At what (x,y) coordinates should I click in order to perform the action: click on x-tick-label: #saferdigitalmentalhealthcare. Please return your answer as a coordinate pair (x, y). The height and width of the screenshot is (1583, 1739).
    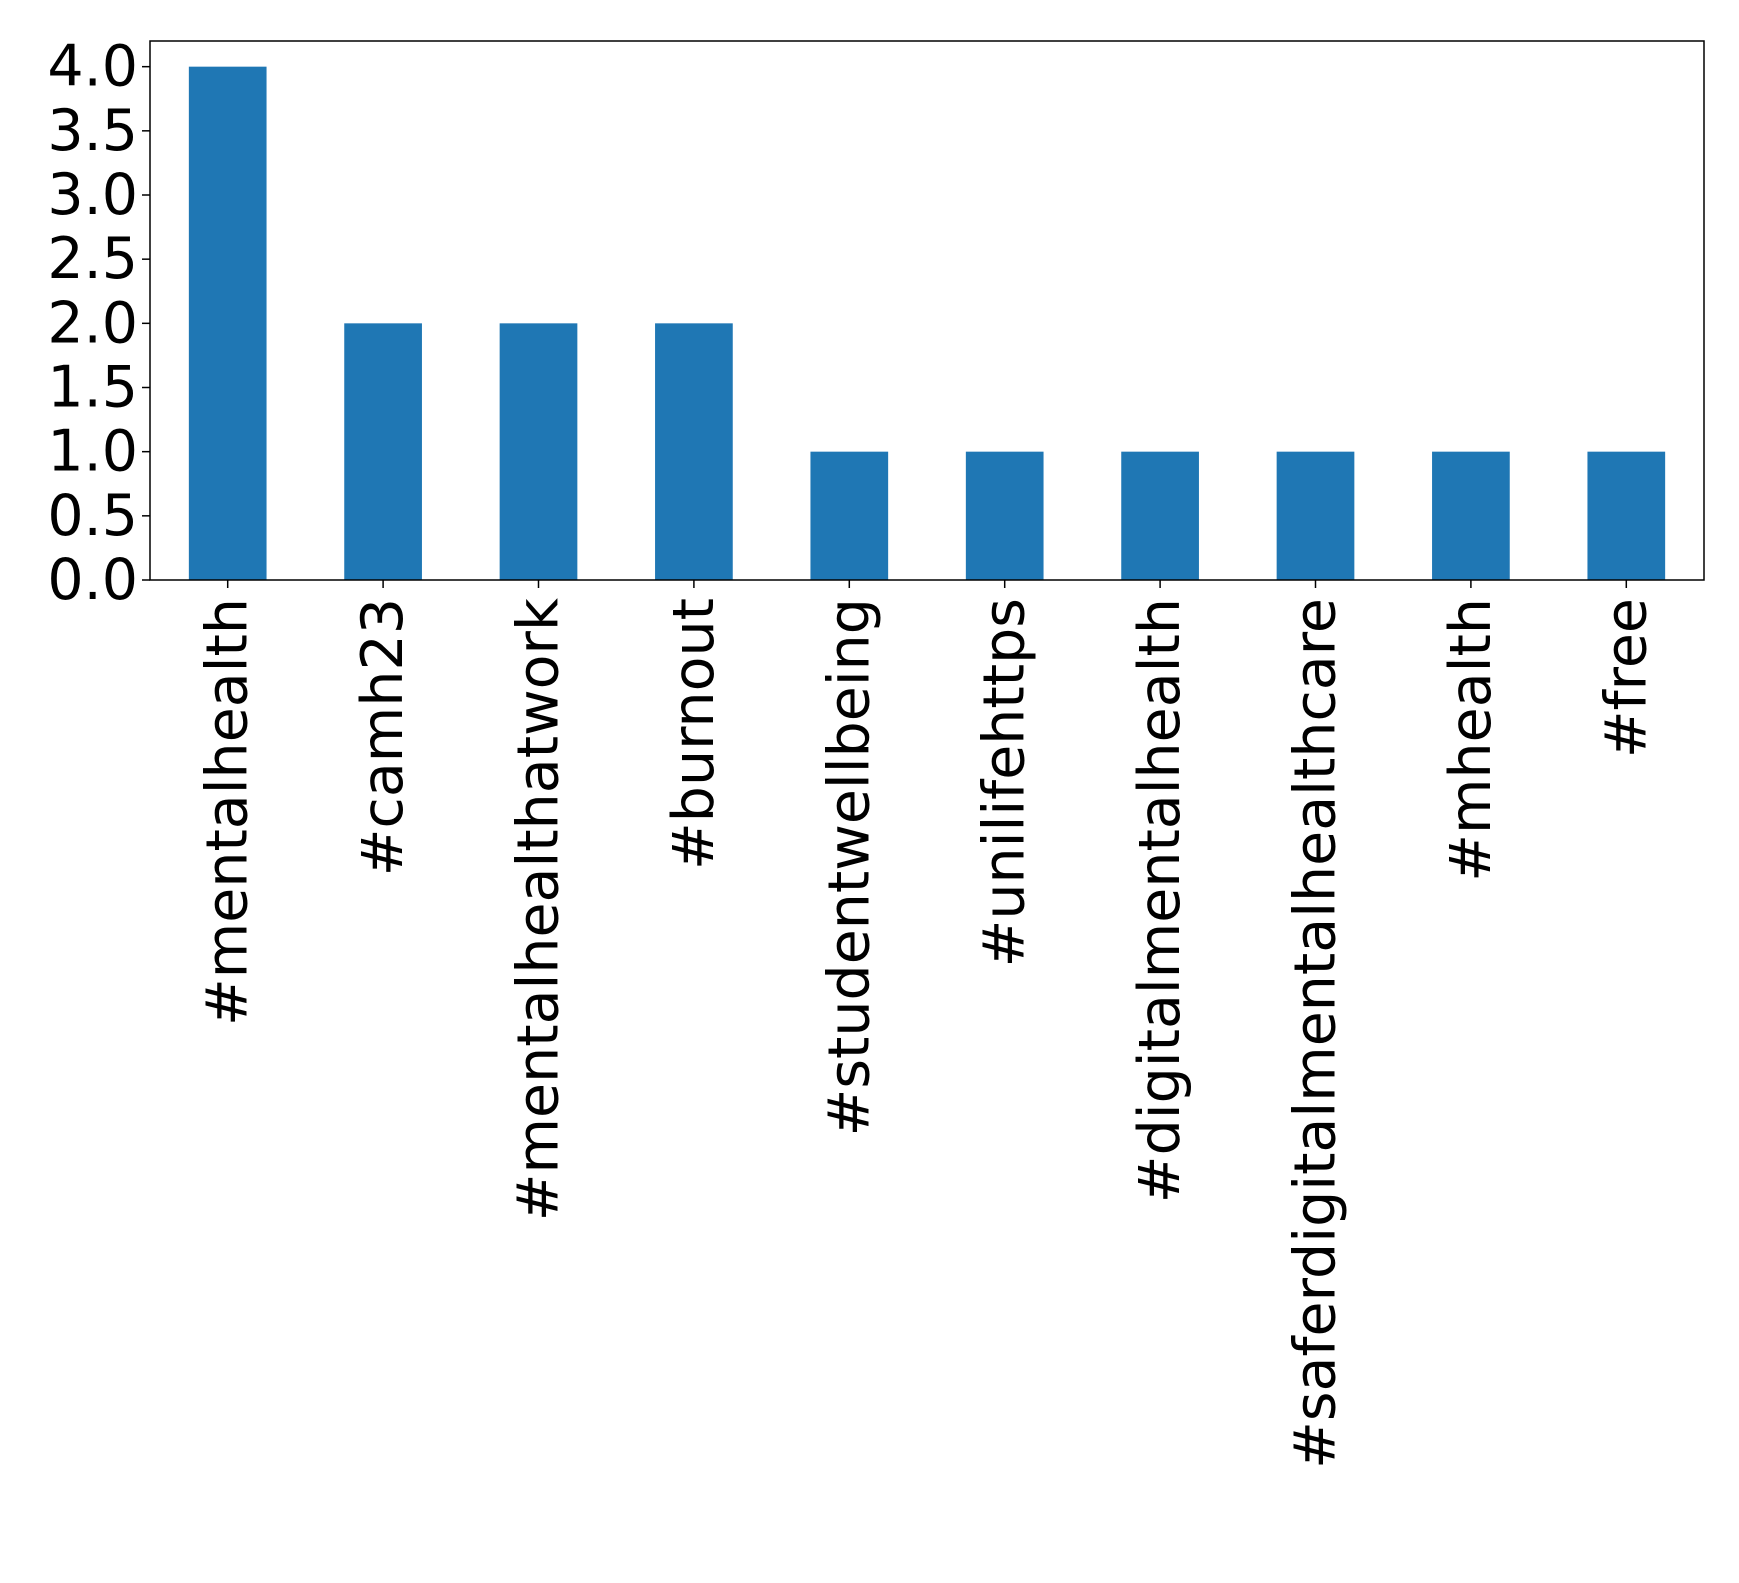
    Looking at the image, I should click on (1316, 1033).